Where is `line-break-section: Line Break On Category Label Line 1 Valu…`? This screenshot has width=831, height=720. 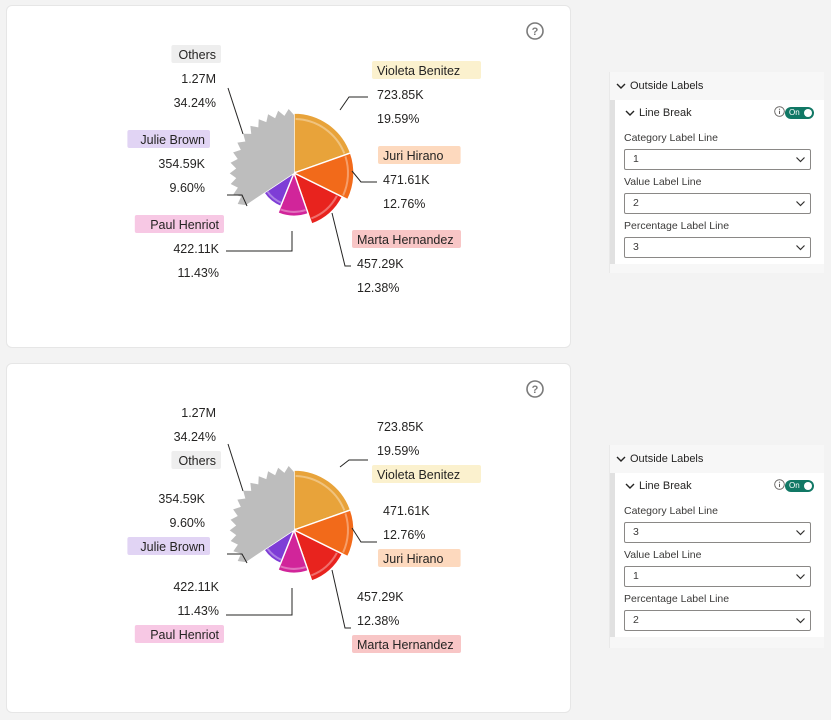 line-break-section: Line Break On Category Label Line 1 Valu… is located at coordinates (717, 182).